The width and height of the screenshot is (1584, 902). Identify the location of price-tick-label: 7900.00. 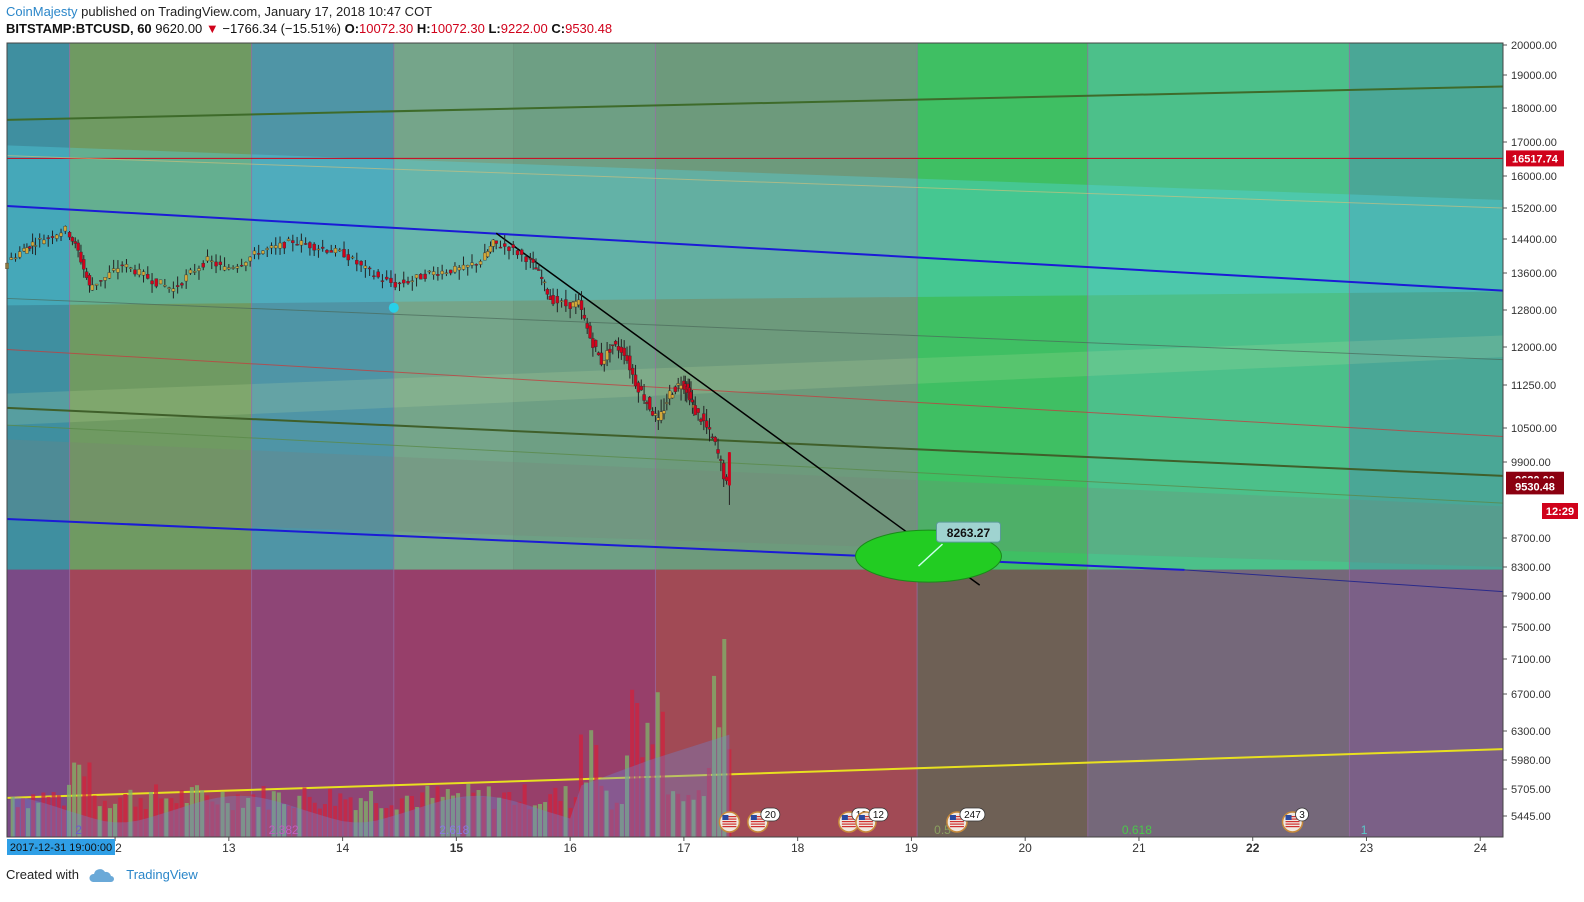
(1531, 597).